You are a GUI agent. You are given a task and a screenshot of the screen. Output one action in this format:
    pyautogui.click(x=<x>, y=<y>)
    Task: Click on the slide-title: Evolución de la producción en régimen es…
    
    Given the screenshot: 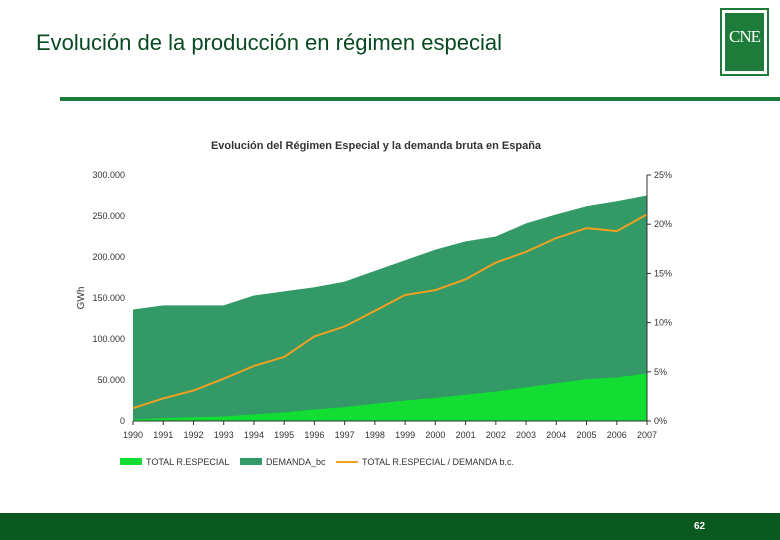 What is the action you would take?
    pyautogui.click(x=269, y=42)
    